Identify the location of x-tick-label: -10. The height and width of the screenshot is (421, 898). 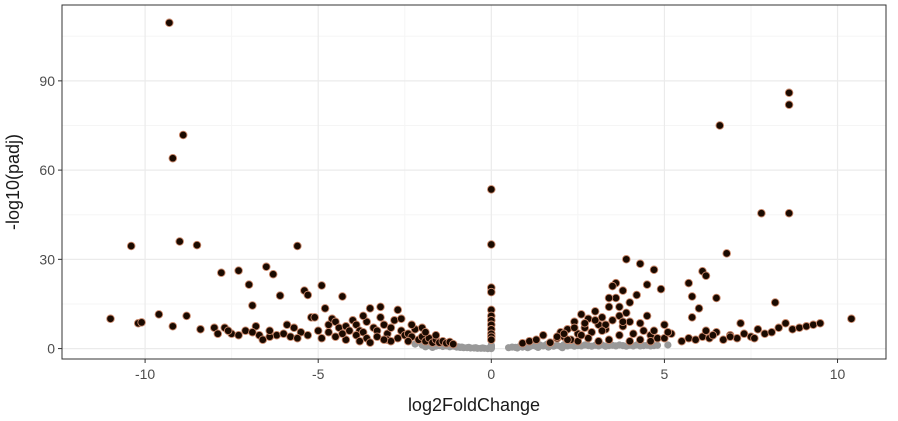
(145, 374).